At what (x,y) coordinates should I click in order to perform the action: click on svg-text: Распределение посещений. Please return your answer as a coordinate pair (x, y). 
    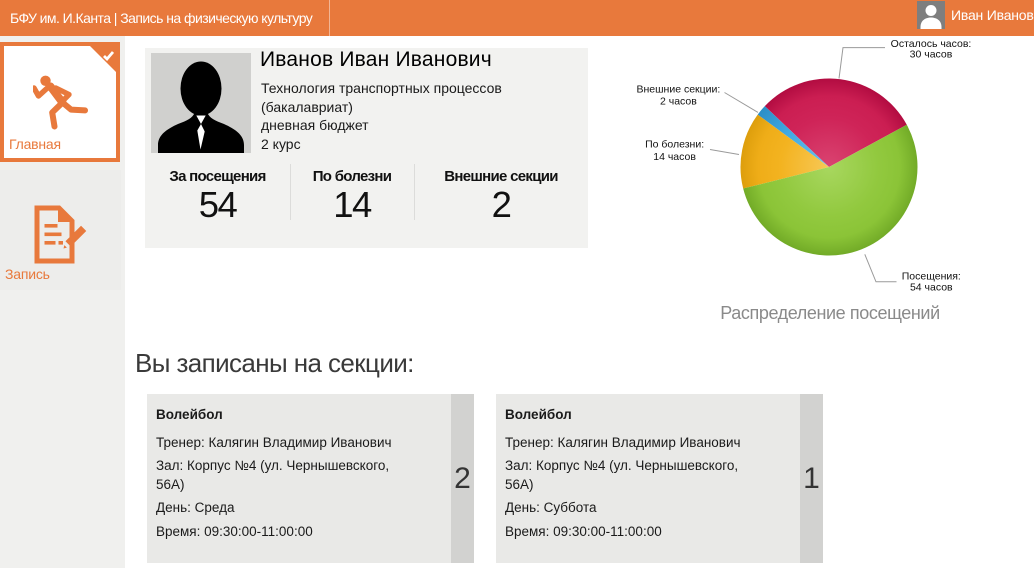
    Looking at the image, I should click on (829, 313).